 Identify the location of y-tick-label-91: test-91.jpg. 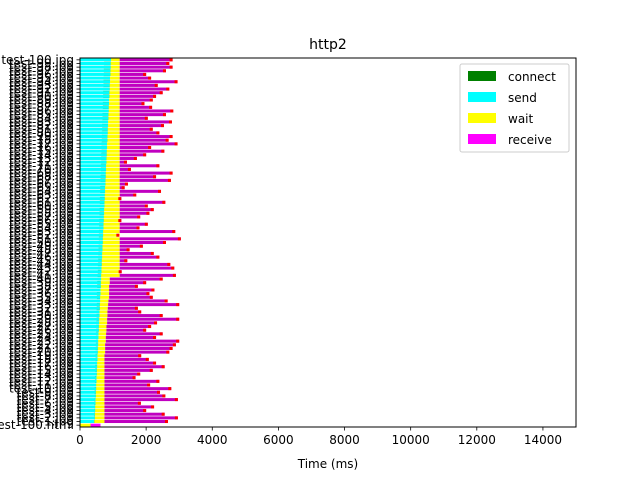
(41, 93).